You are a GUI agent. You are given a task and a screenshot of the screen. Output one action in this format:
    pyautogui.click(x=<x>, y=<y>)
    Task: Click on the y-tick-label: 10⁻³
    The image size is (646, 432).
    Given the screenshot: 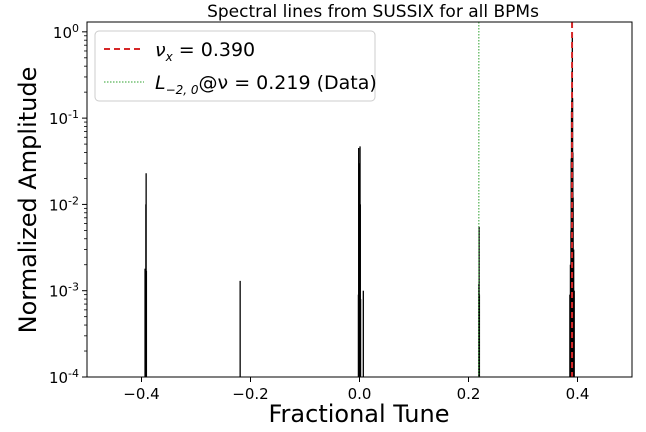 What is the action you would take?
    pyautogui.click(x=64, y=291)
    